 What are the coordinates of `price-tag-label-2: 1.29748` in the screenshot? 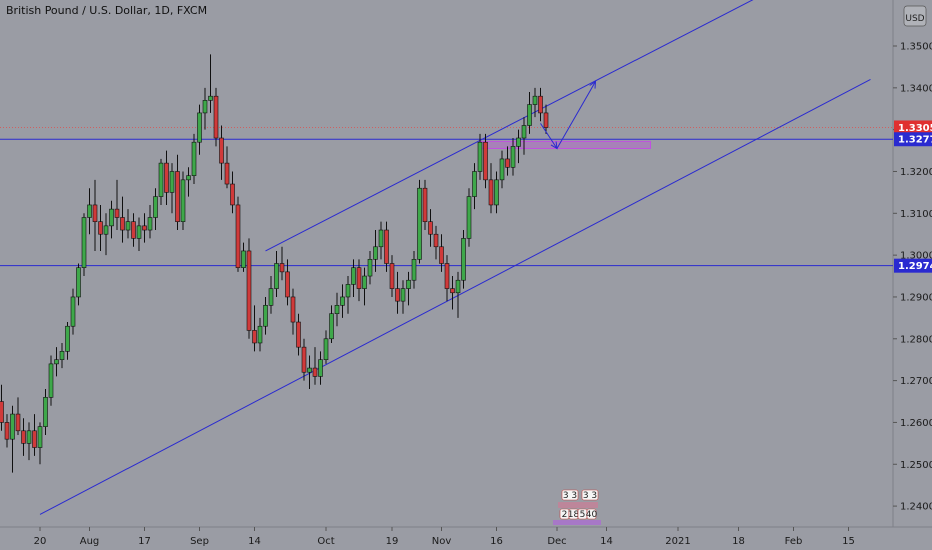 It's located at (915, 266).